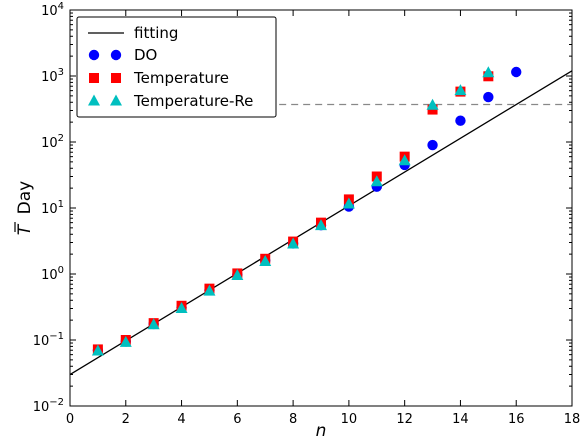 Image resolution: width=581 pixels, height=439 pixels. Describe the element at coordinates (460, 419) in the screenshot. I see `x-tick-label: 14` at that location.